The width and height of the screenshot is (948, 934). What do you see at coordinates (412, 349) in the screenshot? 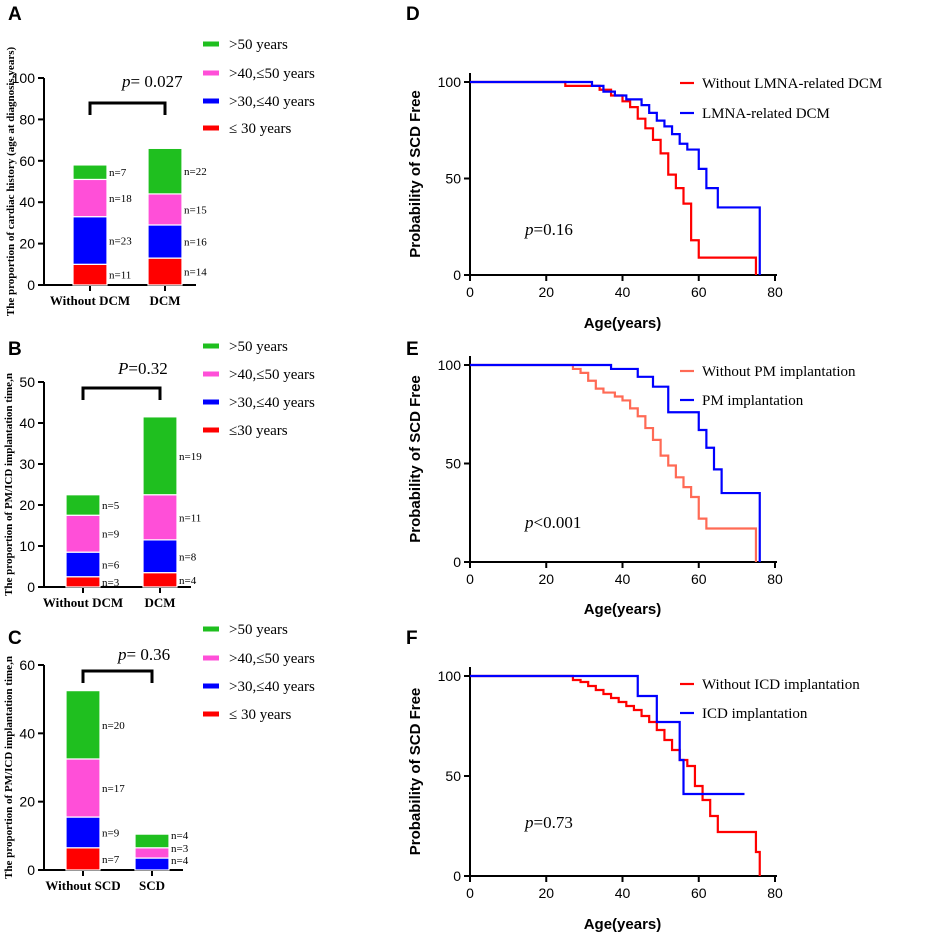
I see `panel-label: E` at bounding box center [412, 349].